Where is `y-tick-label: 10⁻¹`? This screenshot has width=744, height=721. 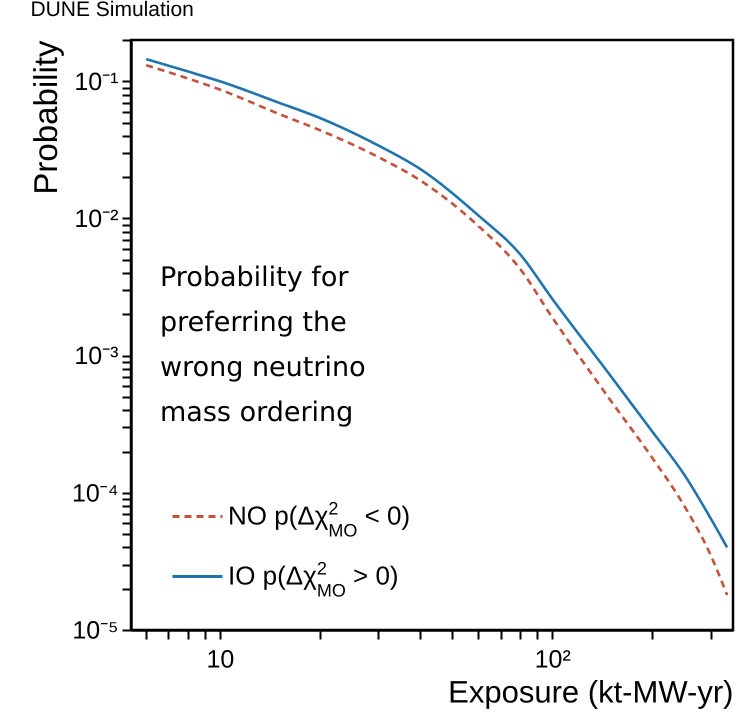
y-tick-label: 10⁻¹ is located at coordinates (96, 82).